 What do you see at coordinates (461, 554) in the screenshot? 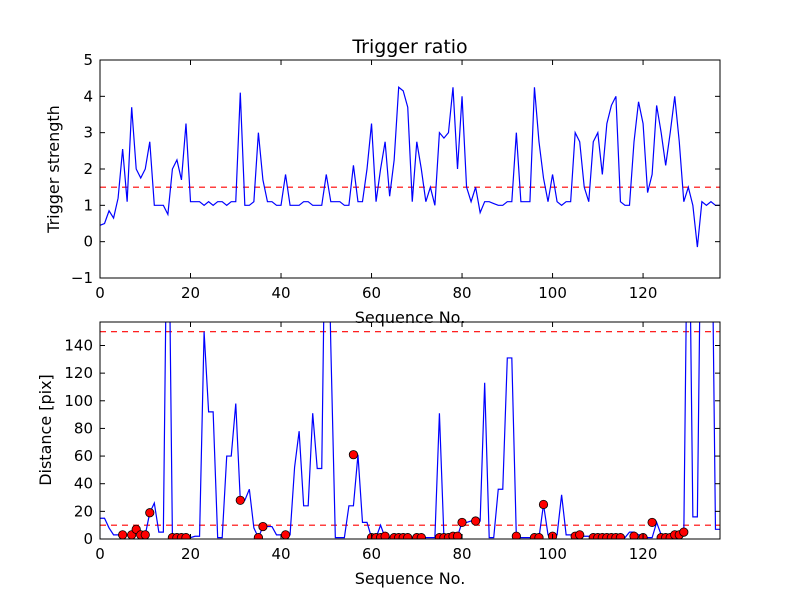
I see `x-tick-label-1-4: 80` at bounding box center [461, 554].